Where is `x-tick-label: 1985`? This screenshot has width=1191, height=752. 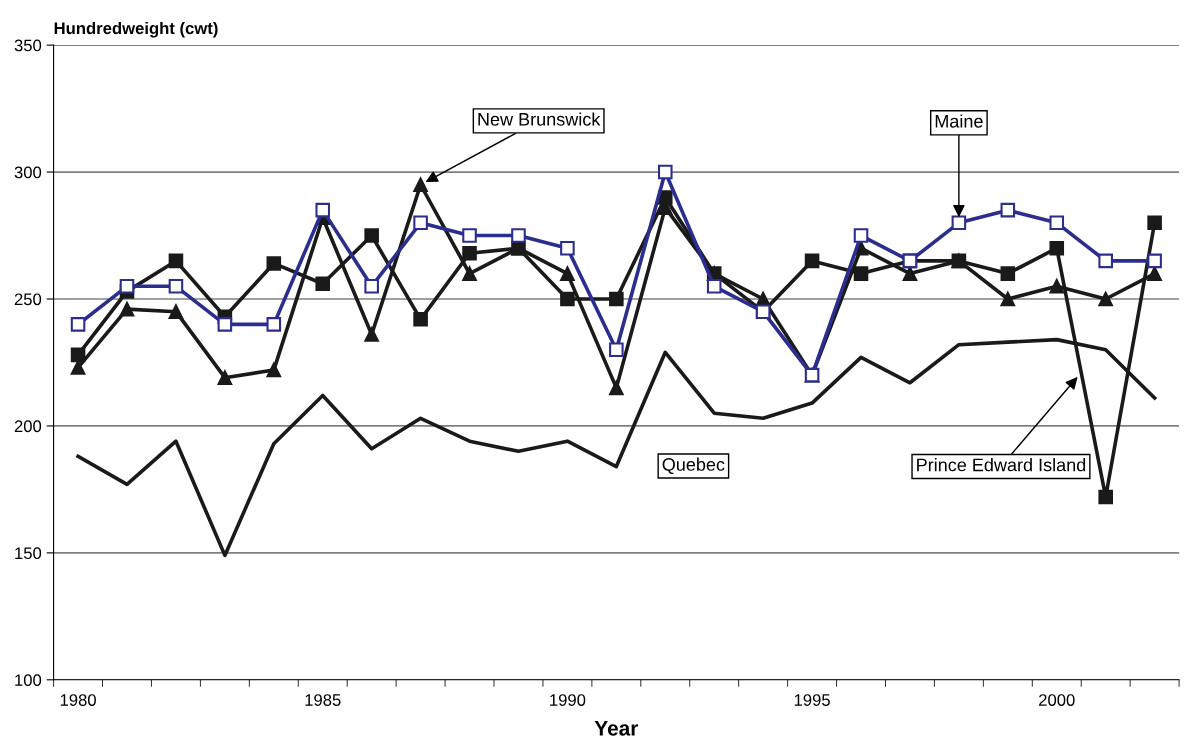 x-tick-label: 1985 is located at coordinates (323, 700).